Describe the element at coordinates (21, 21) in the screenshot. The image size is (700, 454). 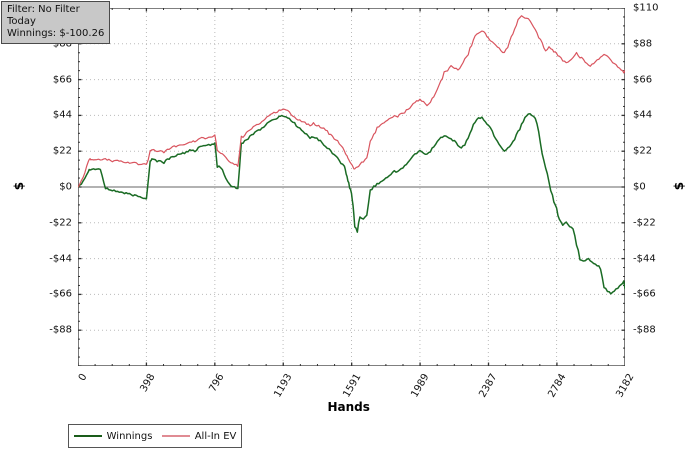
I see `filter-info-period: Today` at that location.